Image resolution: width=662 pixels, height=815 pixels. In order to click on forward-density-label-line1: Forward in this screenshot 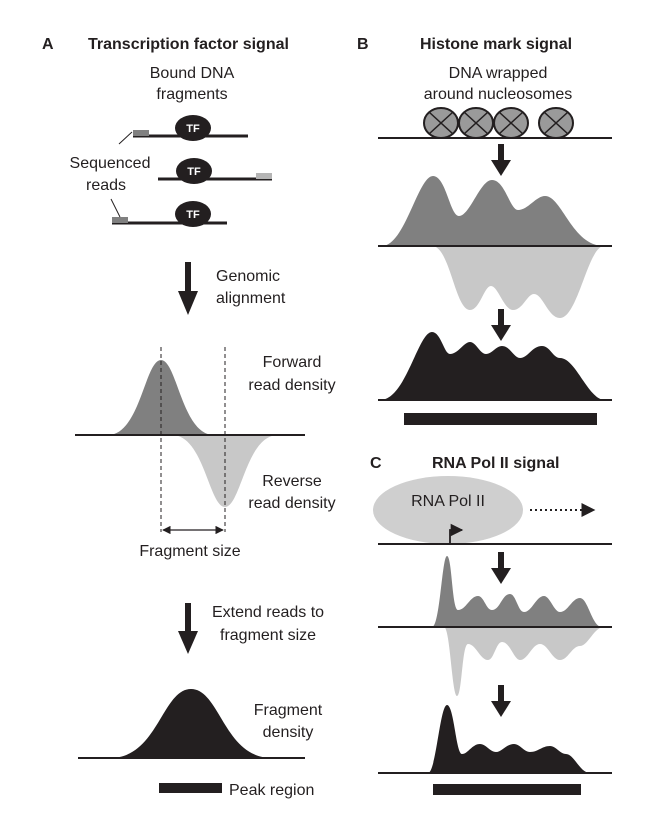, I will do `click(292, 362)`.